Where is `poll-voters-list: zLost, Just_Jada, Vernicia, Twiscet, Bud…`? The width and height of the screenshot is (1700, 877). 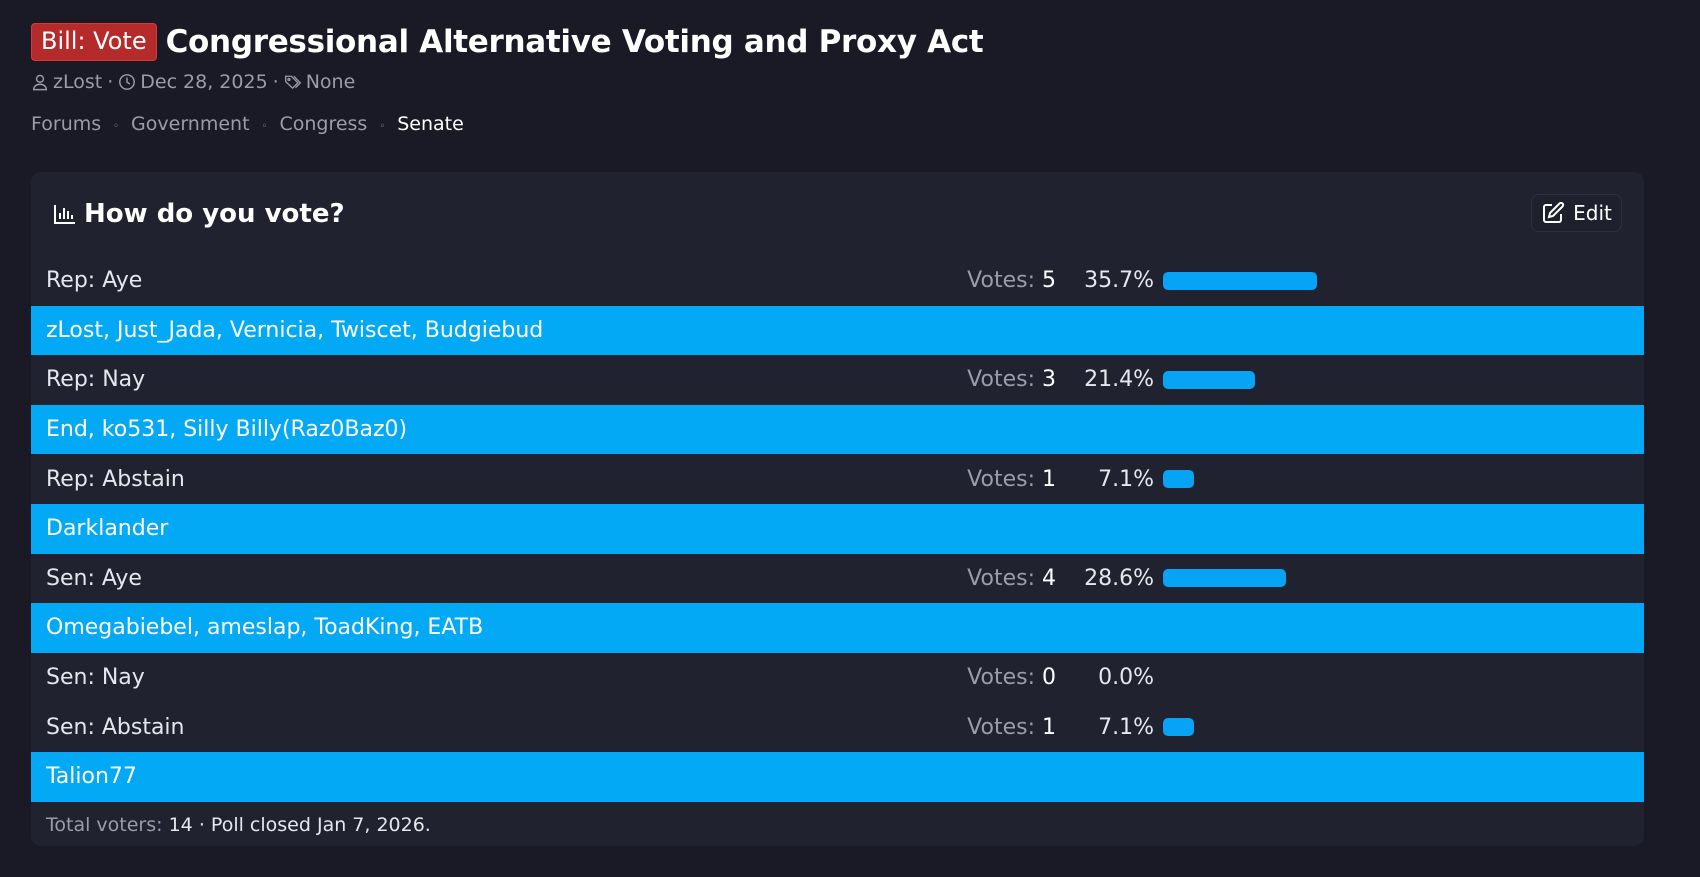 poll-voters-list: zLost, Just_Jada, Vernicia, Twiscet, Bud… is located at coordinates (295, 330).